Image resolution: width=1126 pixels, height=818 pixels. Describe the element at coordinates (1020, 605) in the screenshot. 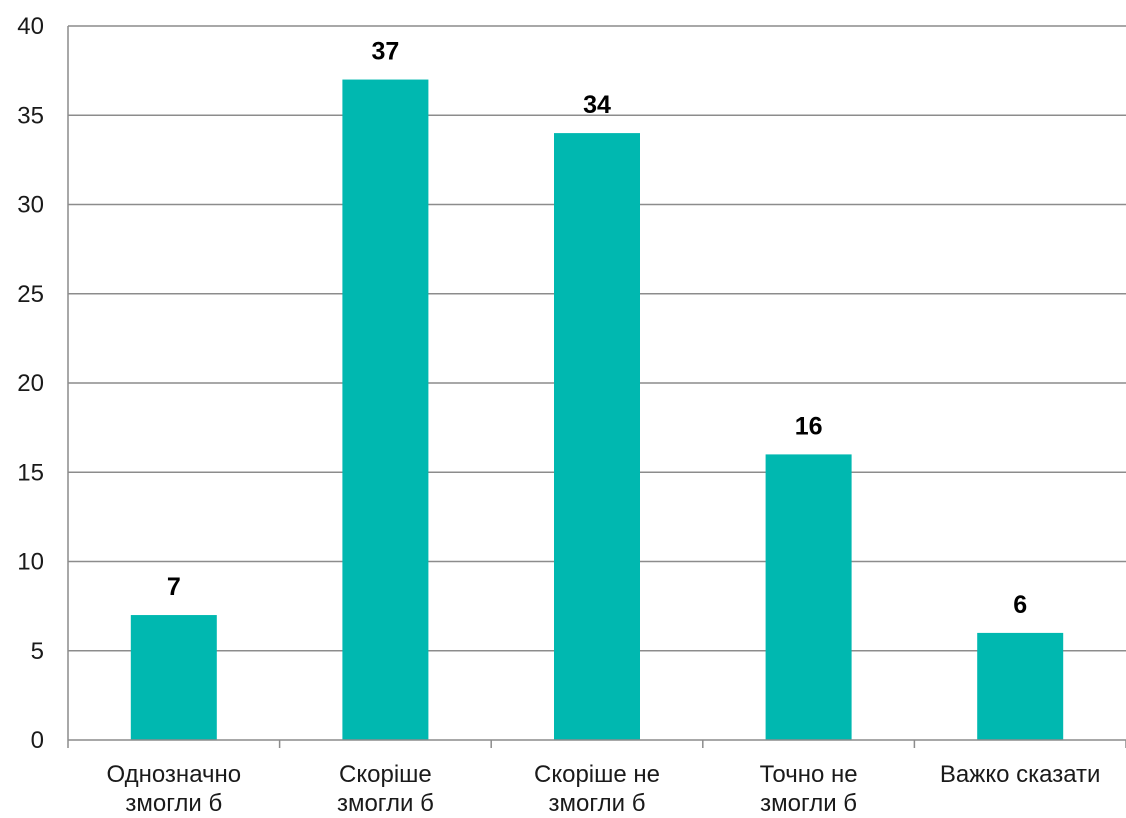

I see `data-label: 6` at that location.